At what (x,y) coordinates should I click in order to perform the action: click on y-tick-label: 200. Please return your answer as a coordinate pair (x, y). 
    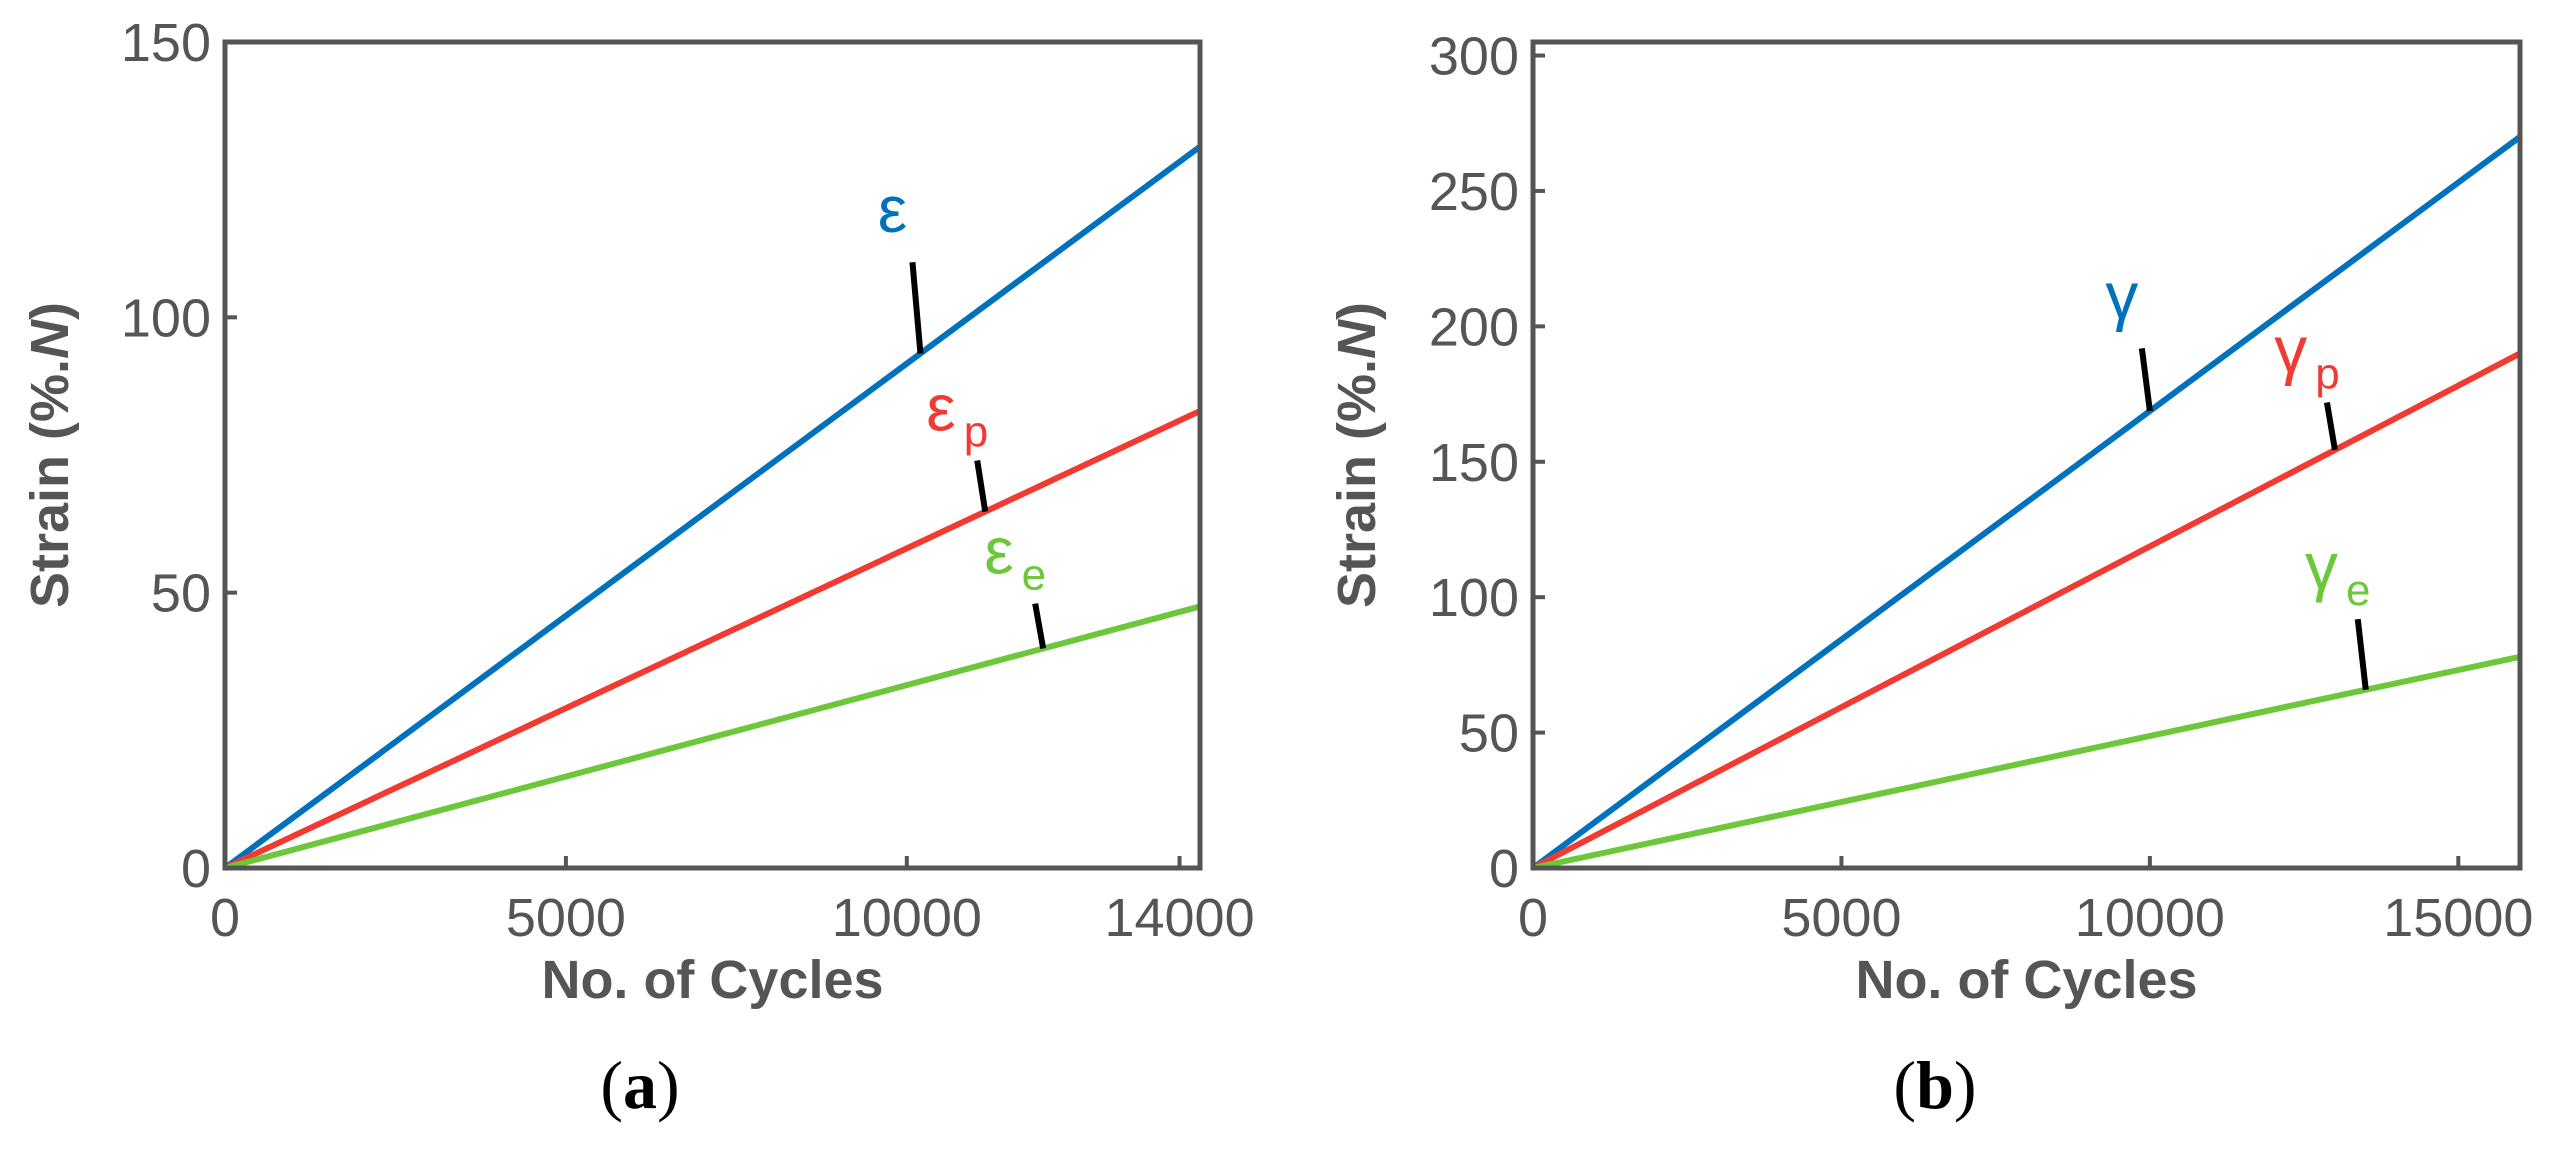
    Looking at the image, I should click on (1474, 327).